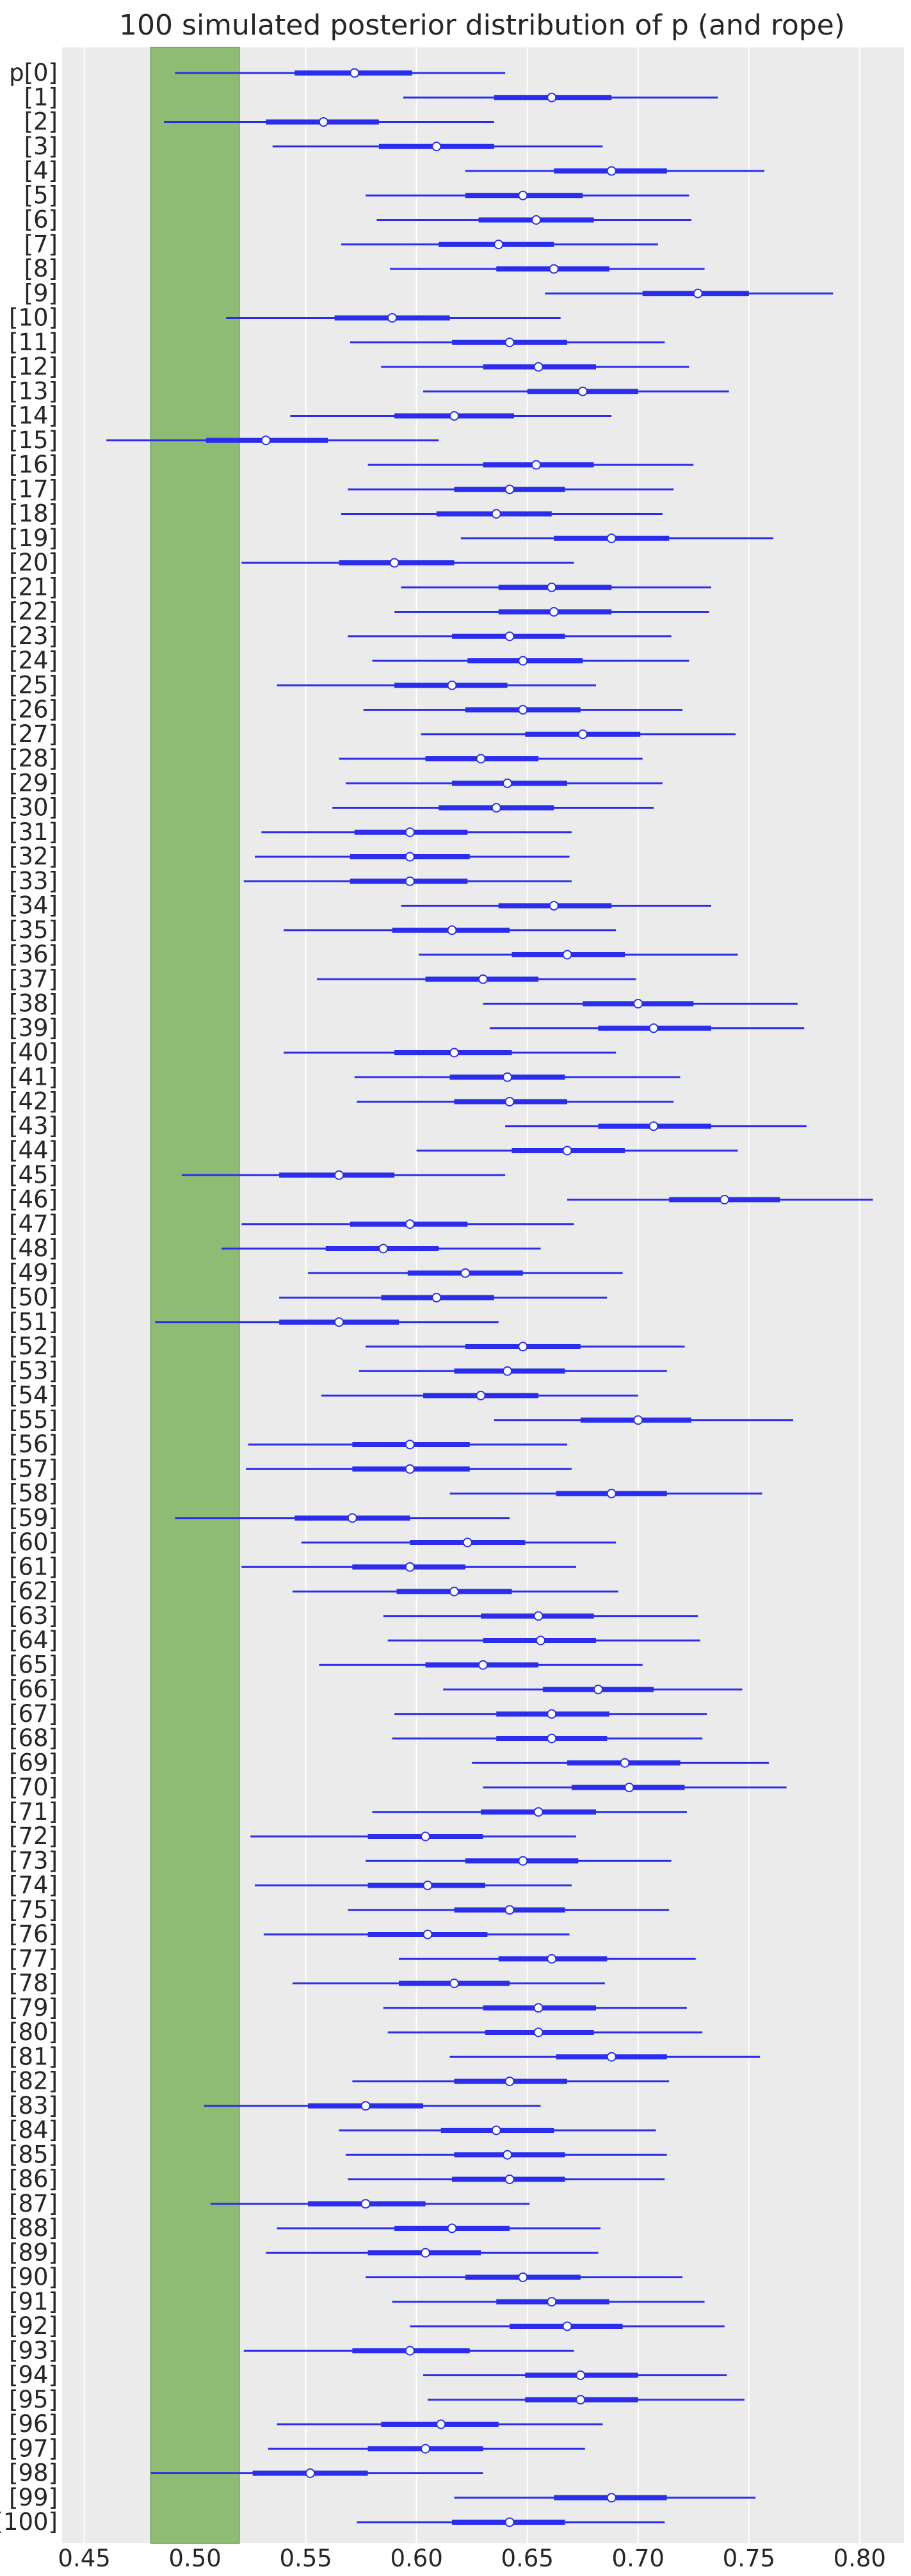 This screenshot has width=911, height=2576. Describe the element at coordinates (33, 2301) in the screenshot. I see `y-tick-label: [91]` at that location.